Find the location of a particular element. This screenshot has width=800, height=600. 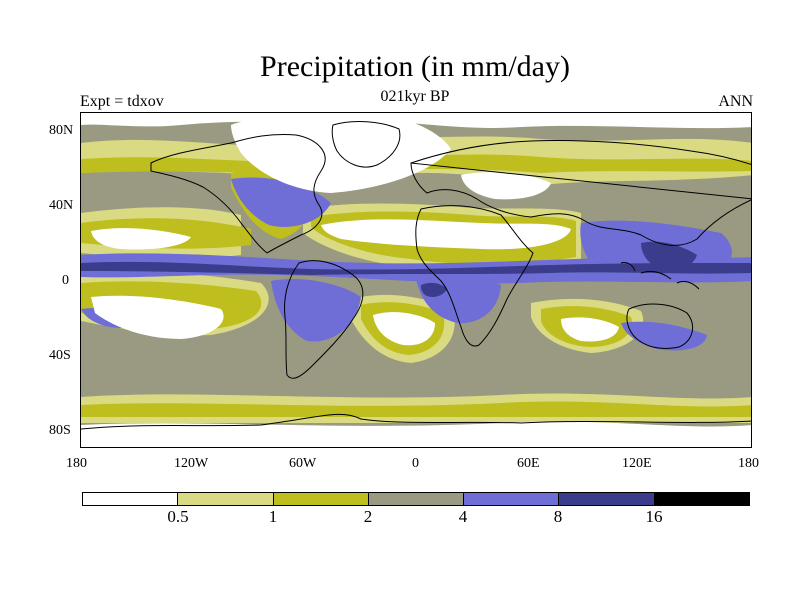

season-label: ANN is located at coordinates (735, 101).